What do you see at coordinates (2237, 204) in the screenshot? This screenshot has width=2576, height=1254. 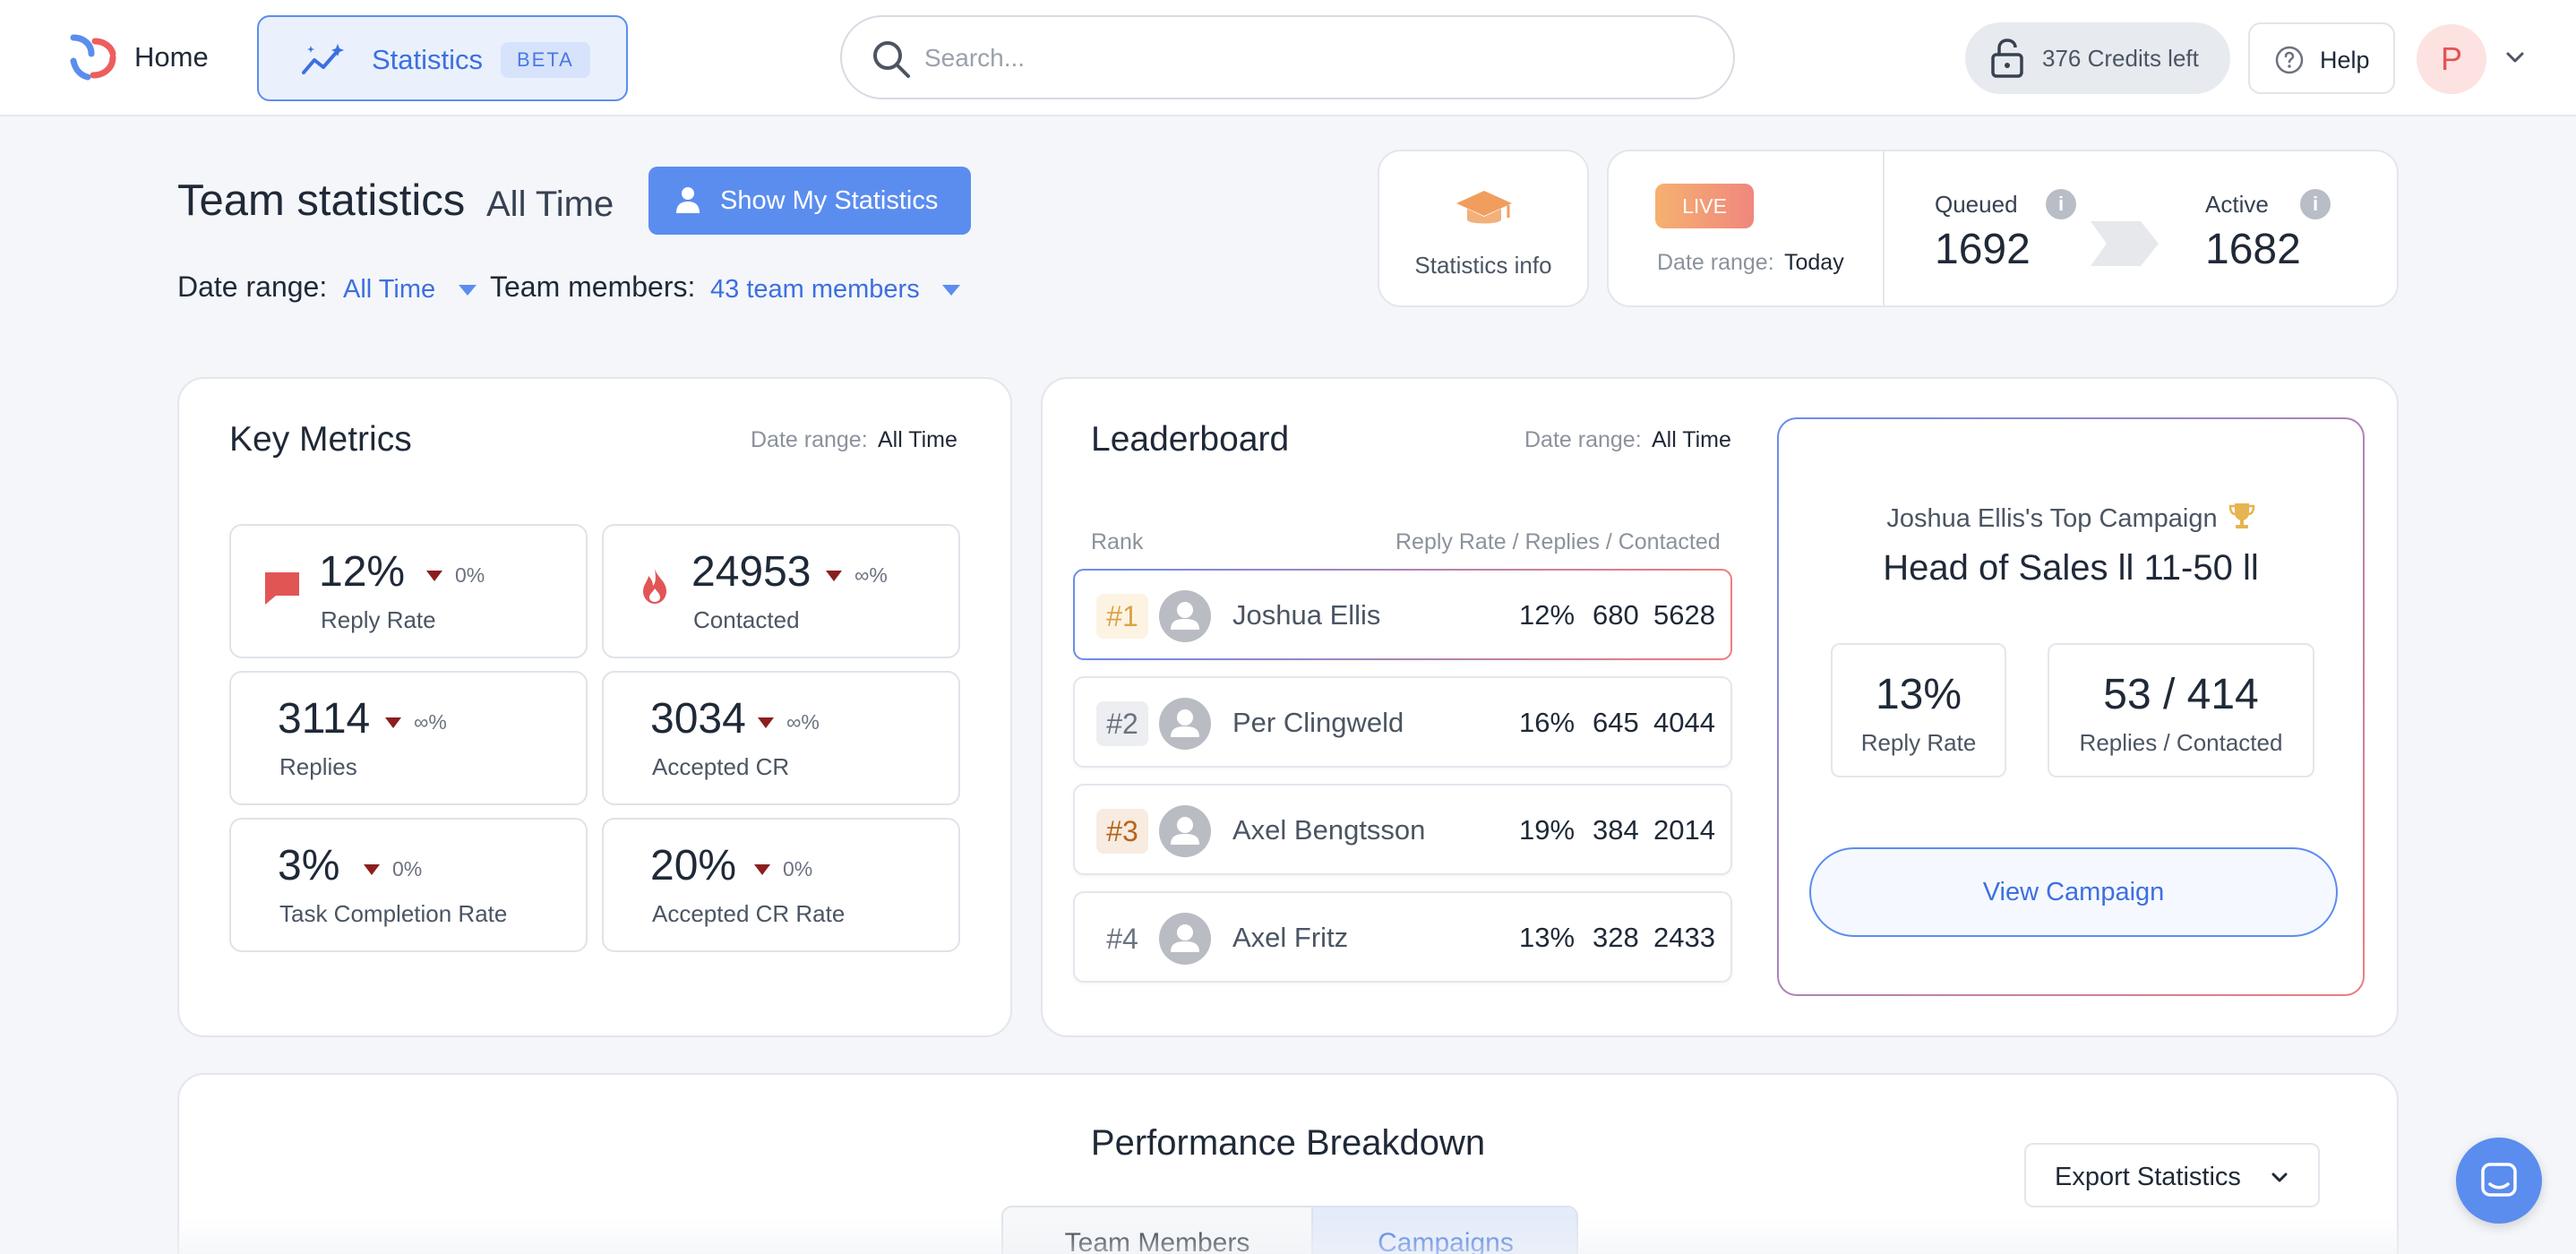 I see `active-label: Active` at bounding box center [2237, 204].